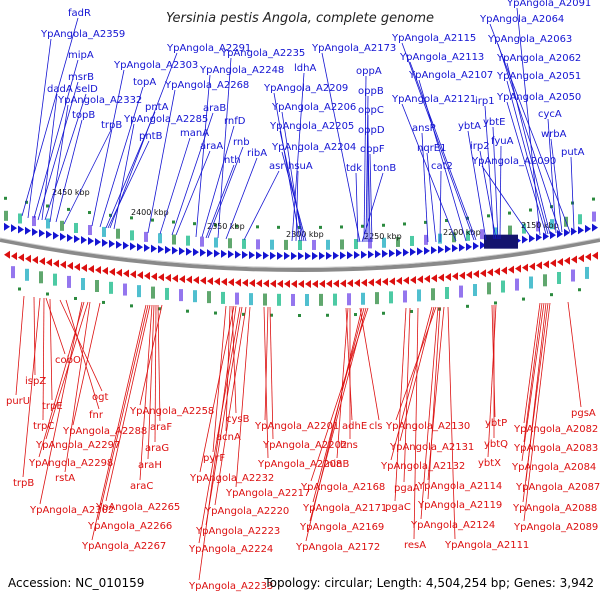 This screenshot has width=600, height=600. I want to click on reverse-gene-label: YpAngola_A2265, so click(137, 507).